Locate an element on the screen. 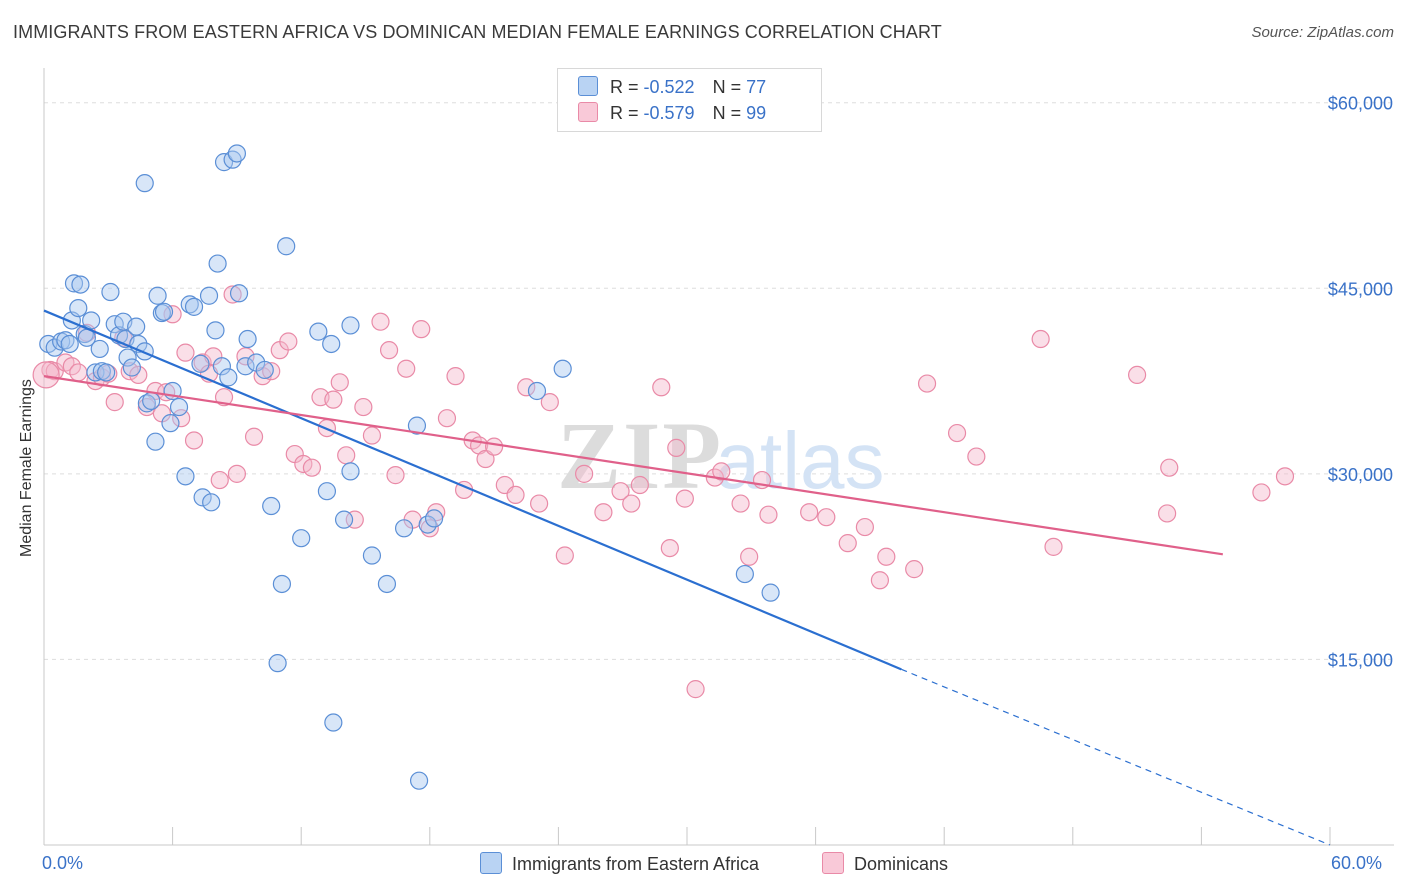 The image size is (1406, 892). legend-r-label: R = is located at coordinates (627, 113).